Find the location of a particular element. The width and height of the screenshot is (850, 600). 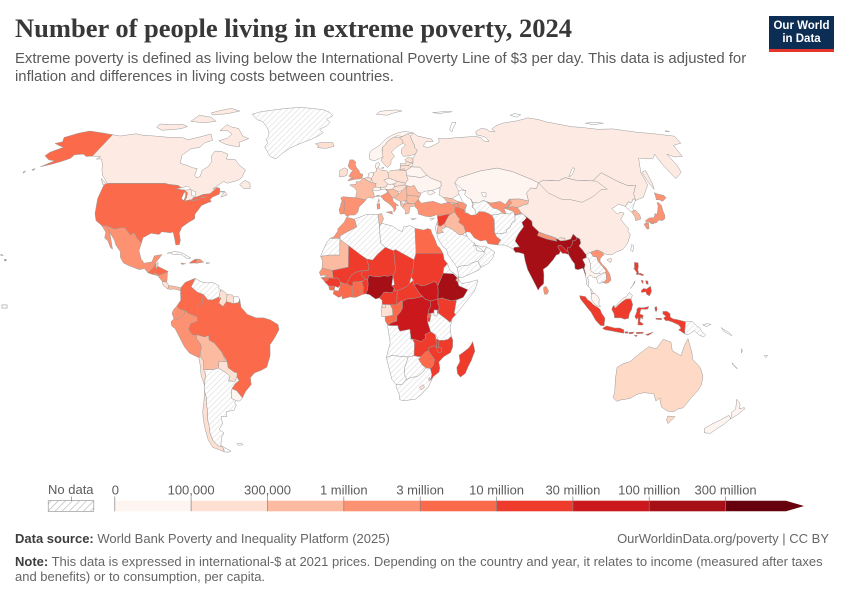

svg-text: 100 million is located at coordinates (649, 490).